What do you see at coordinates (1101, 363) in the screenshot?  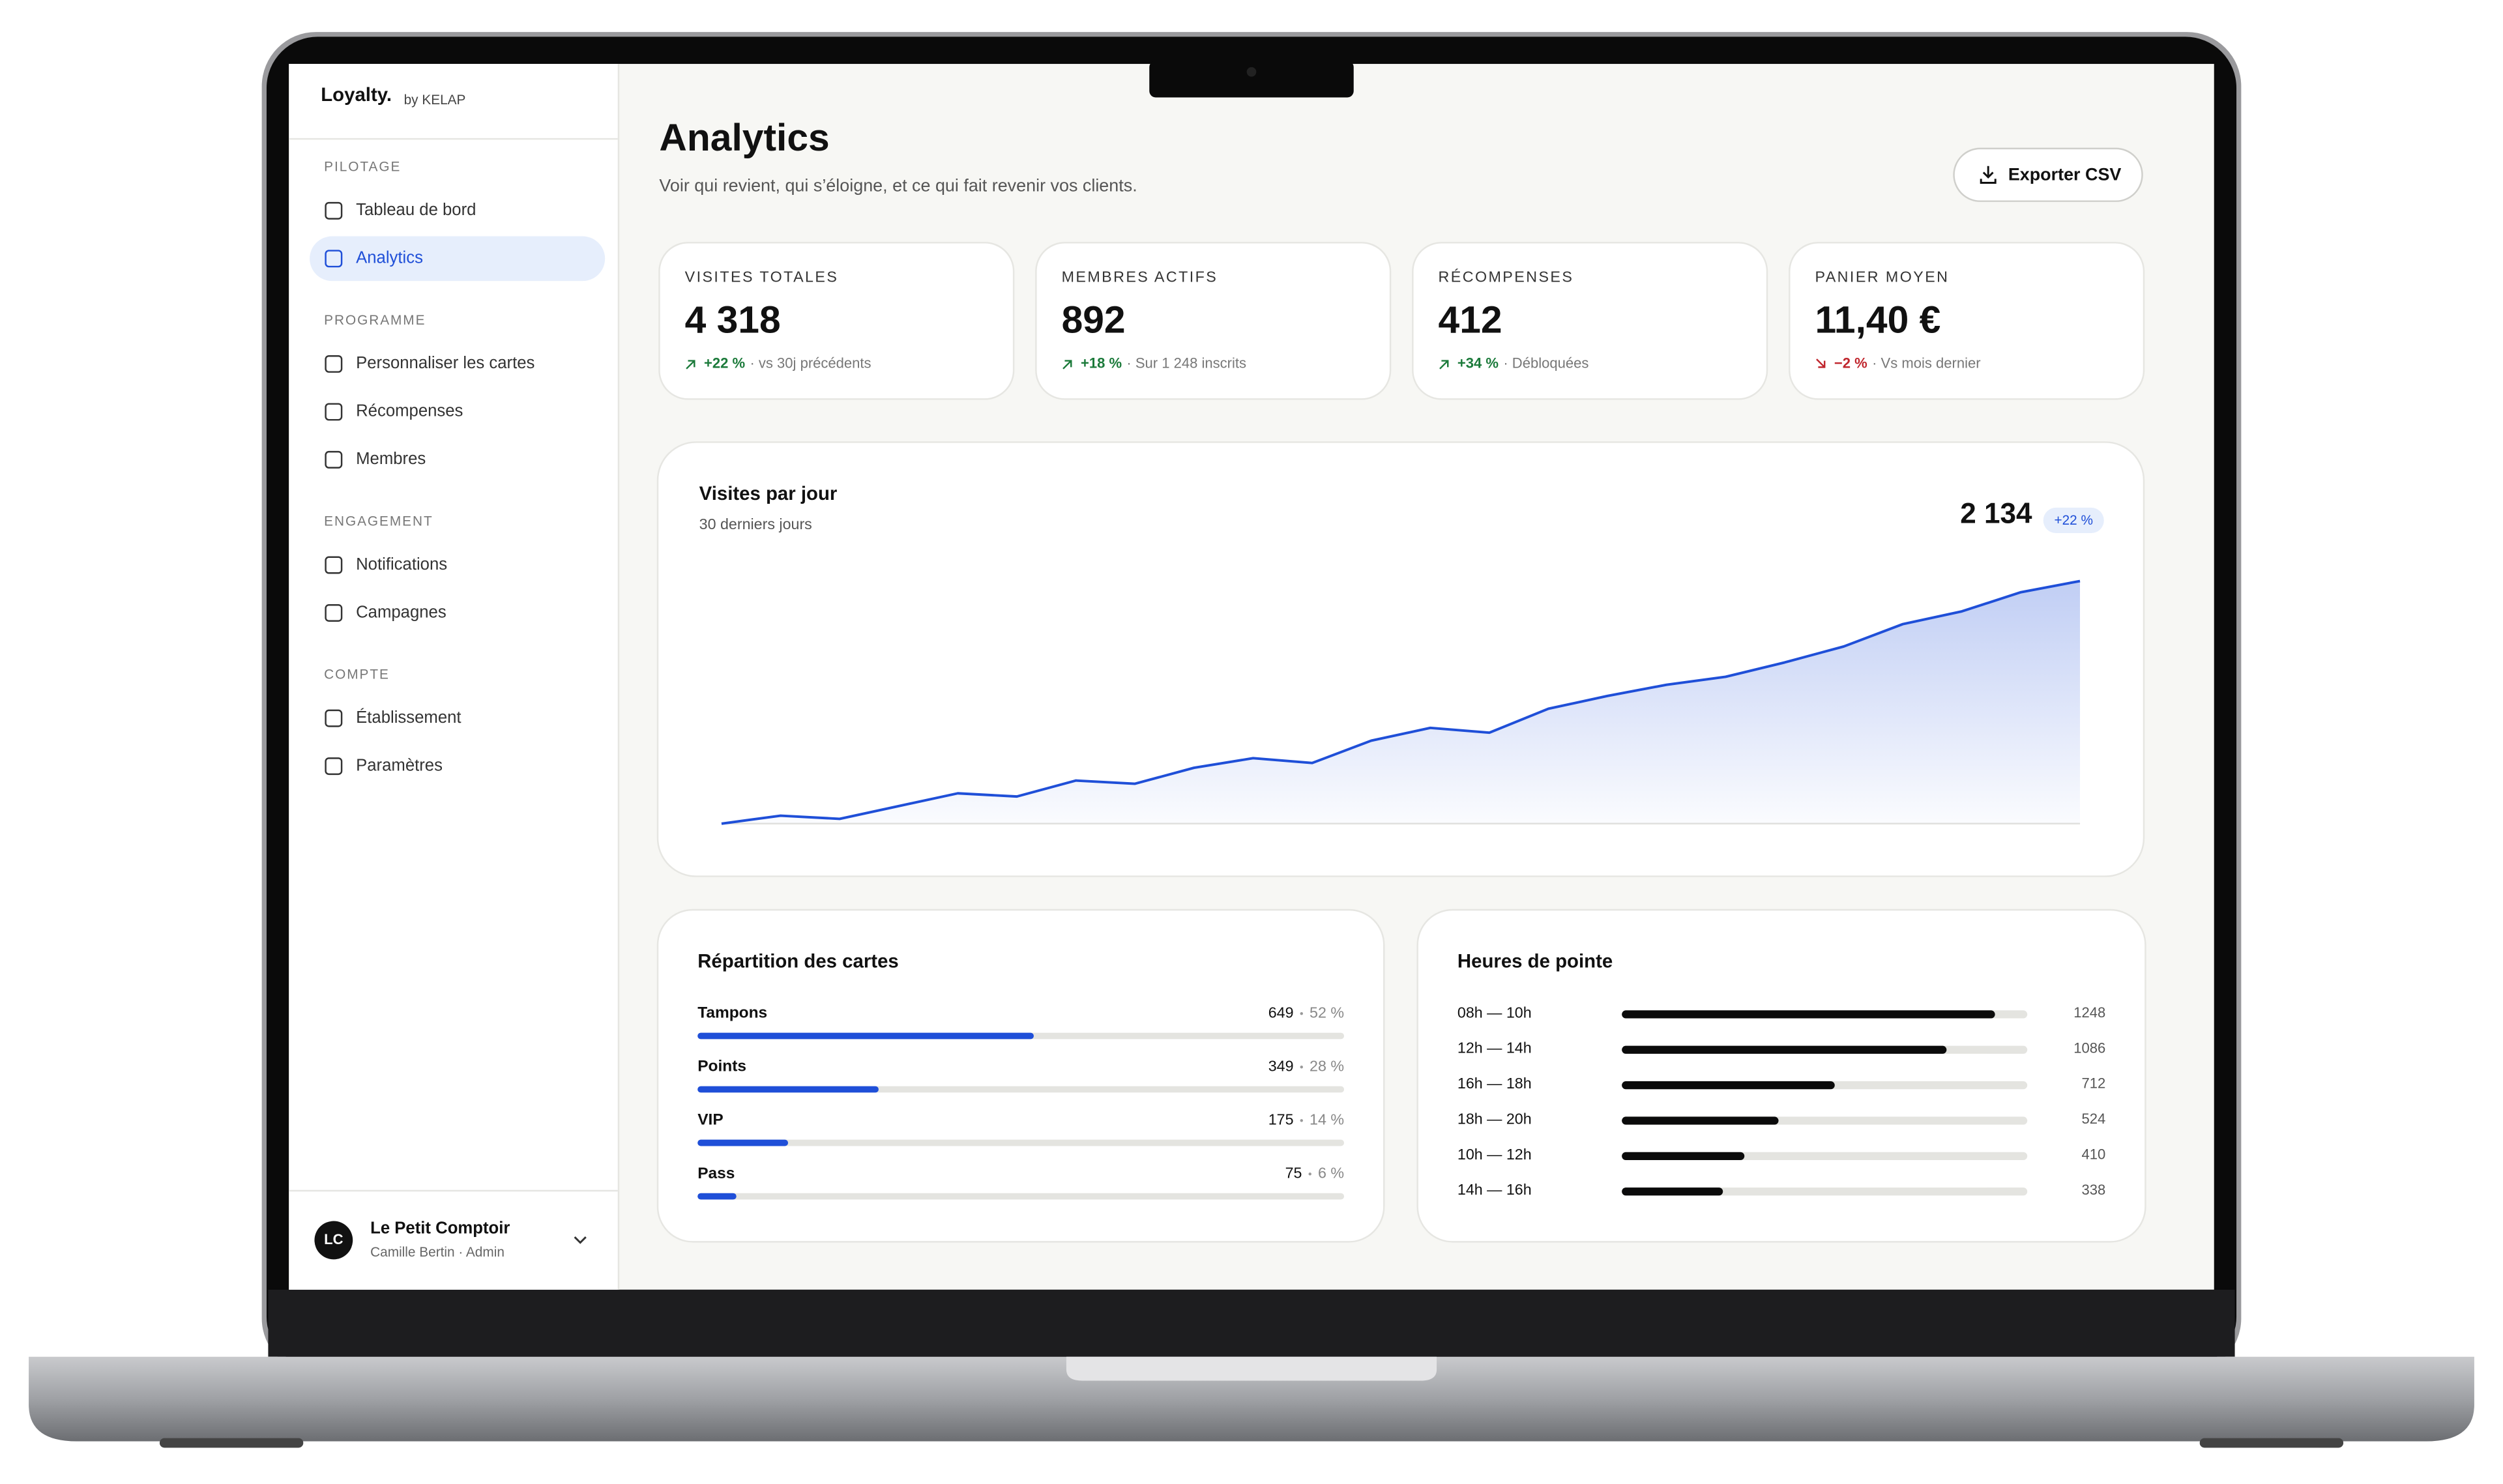 I see `kpi-delta: +18 %` at bounding box center [1101, 363].